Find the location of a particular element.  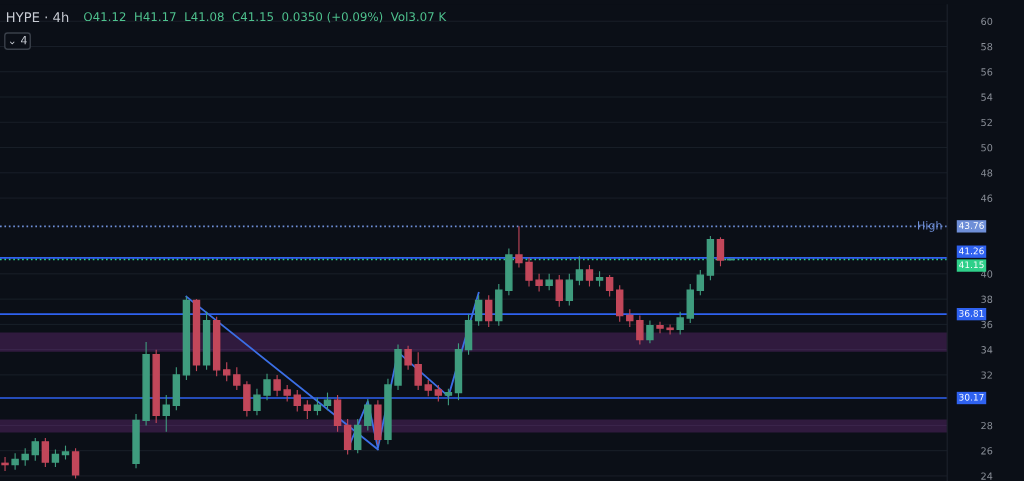

ref-line-label: 30.17 is located at coordinates (971, 397).